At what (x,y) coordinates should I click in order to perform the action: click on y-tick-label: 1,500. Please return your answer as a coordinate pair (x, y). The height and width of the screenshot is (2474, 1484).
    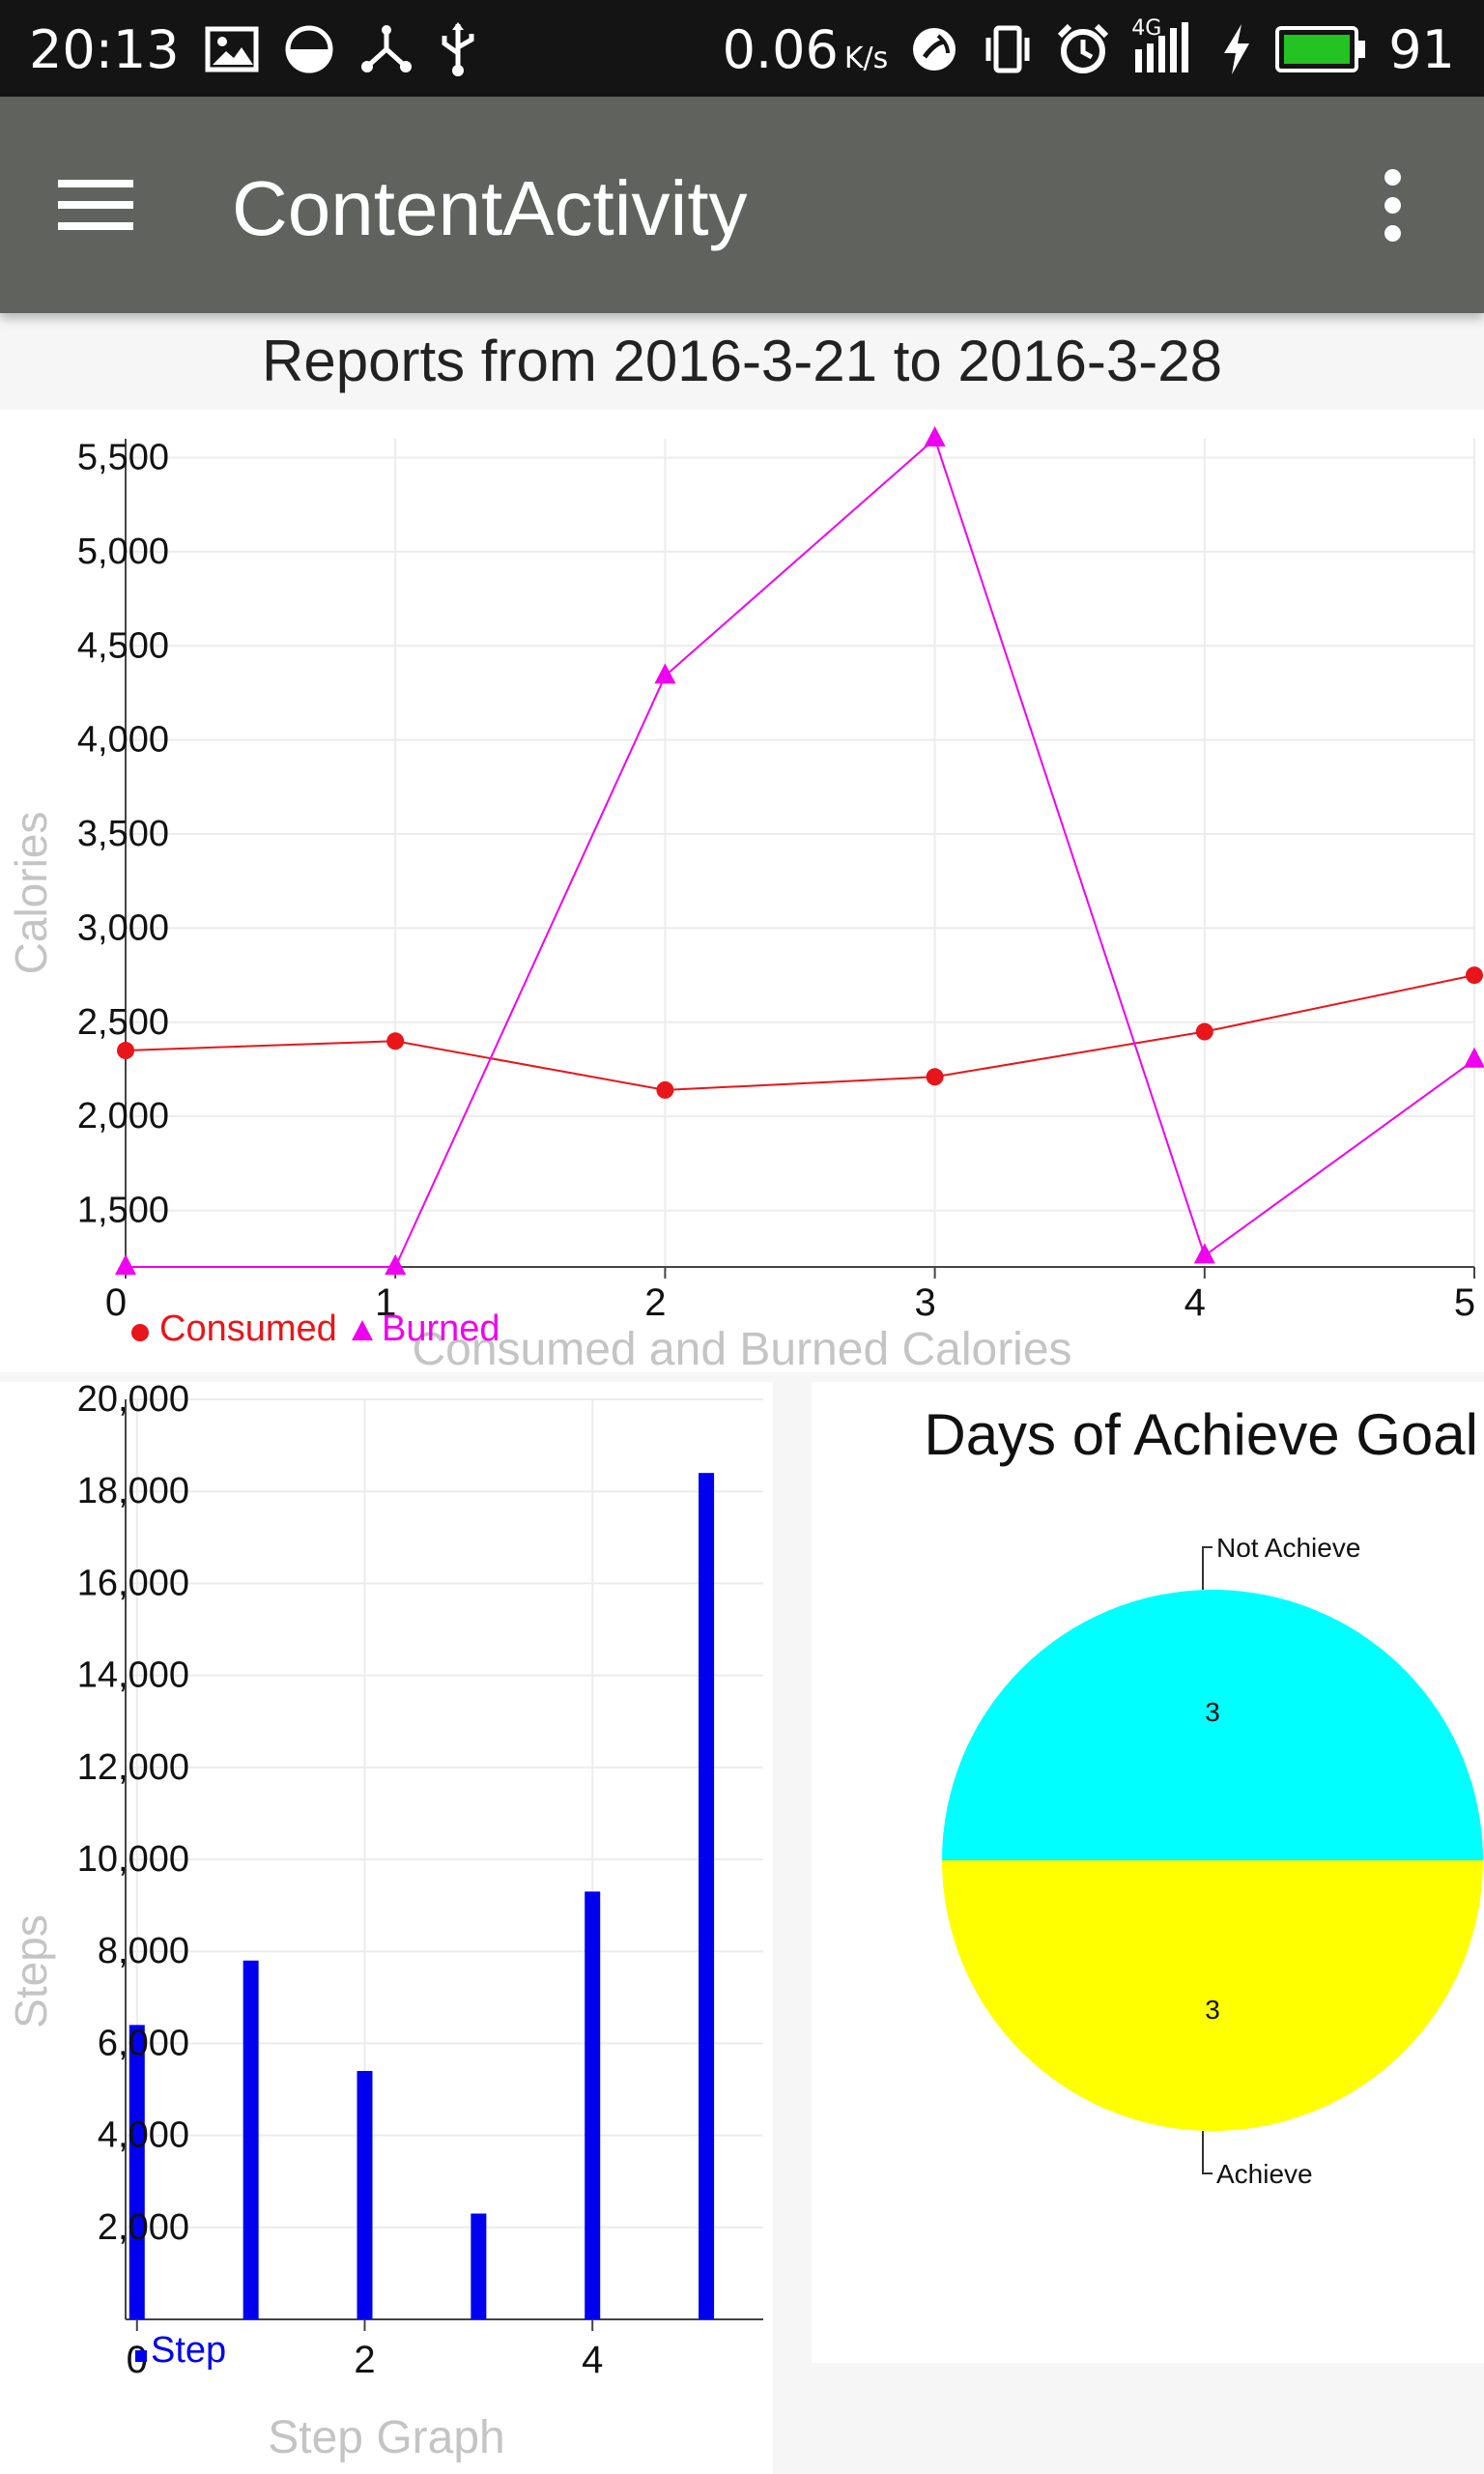
    Looking at the image, I should click on (123, 1211).